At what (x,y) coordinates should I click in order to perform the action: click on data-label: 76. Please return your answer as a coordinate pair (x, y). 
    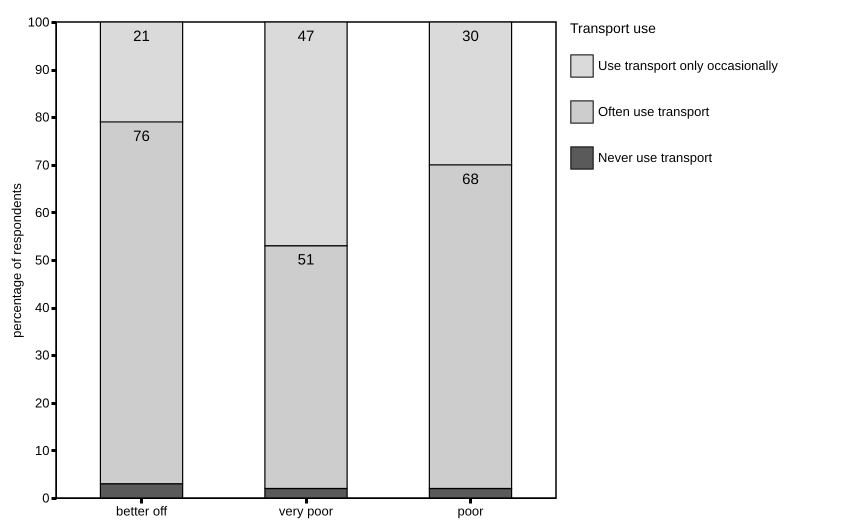
    Looking at the image, I should click on (141, 136).